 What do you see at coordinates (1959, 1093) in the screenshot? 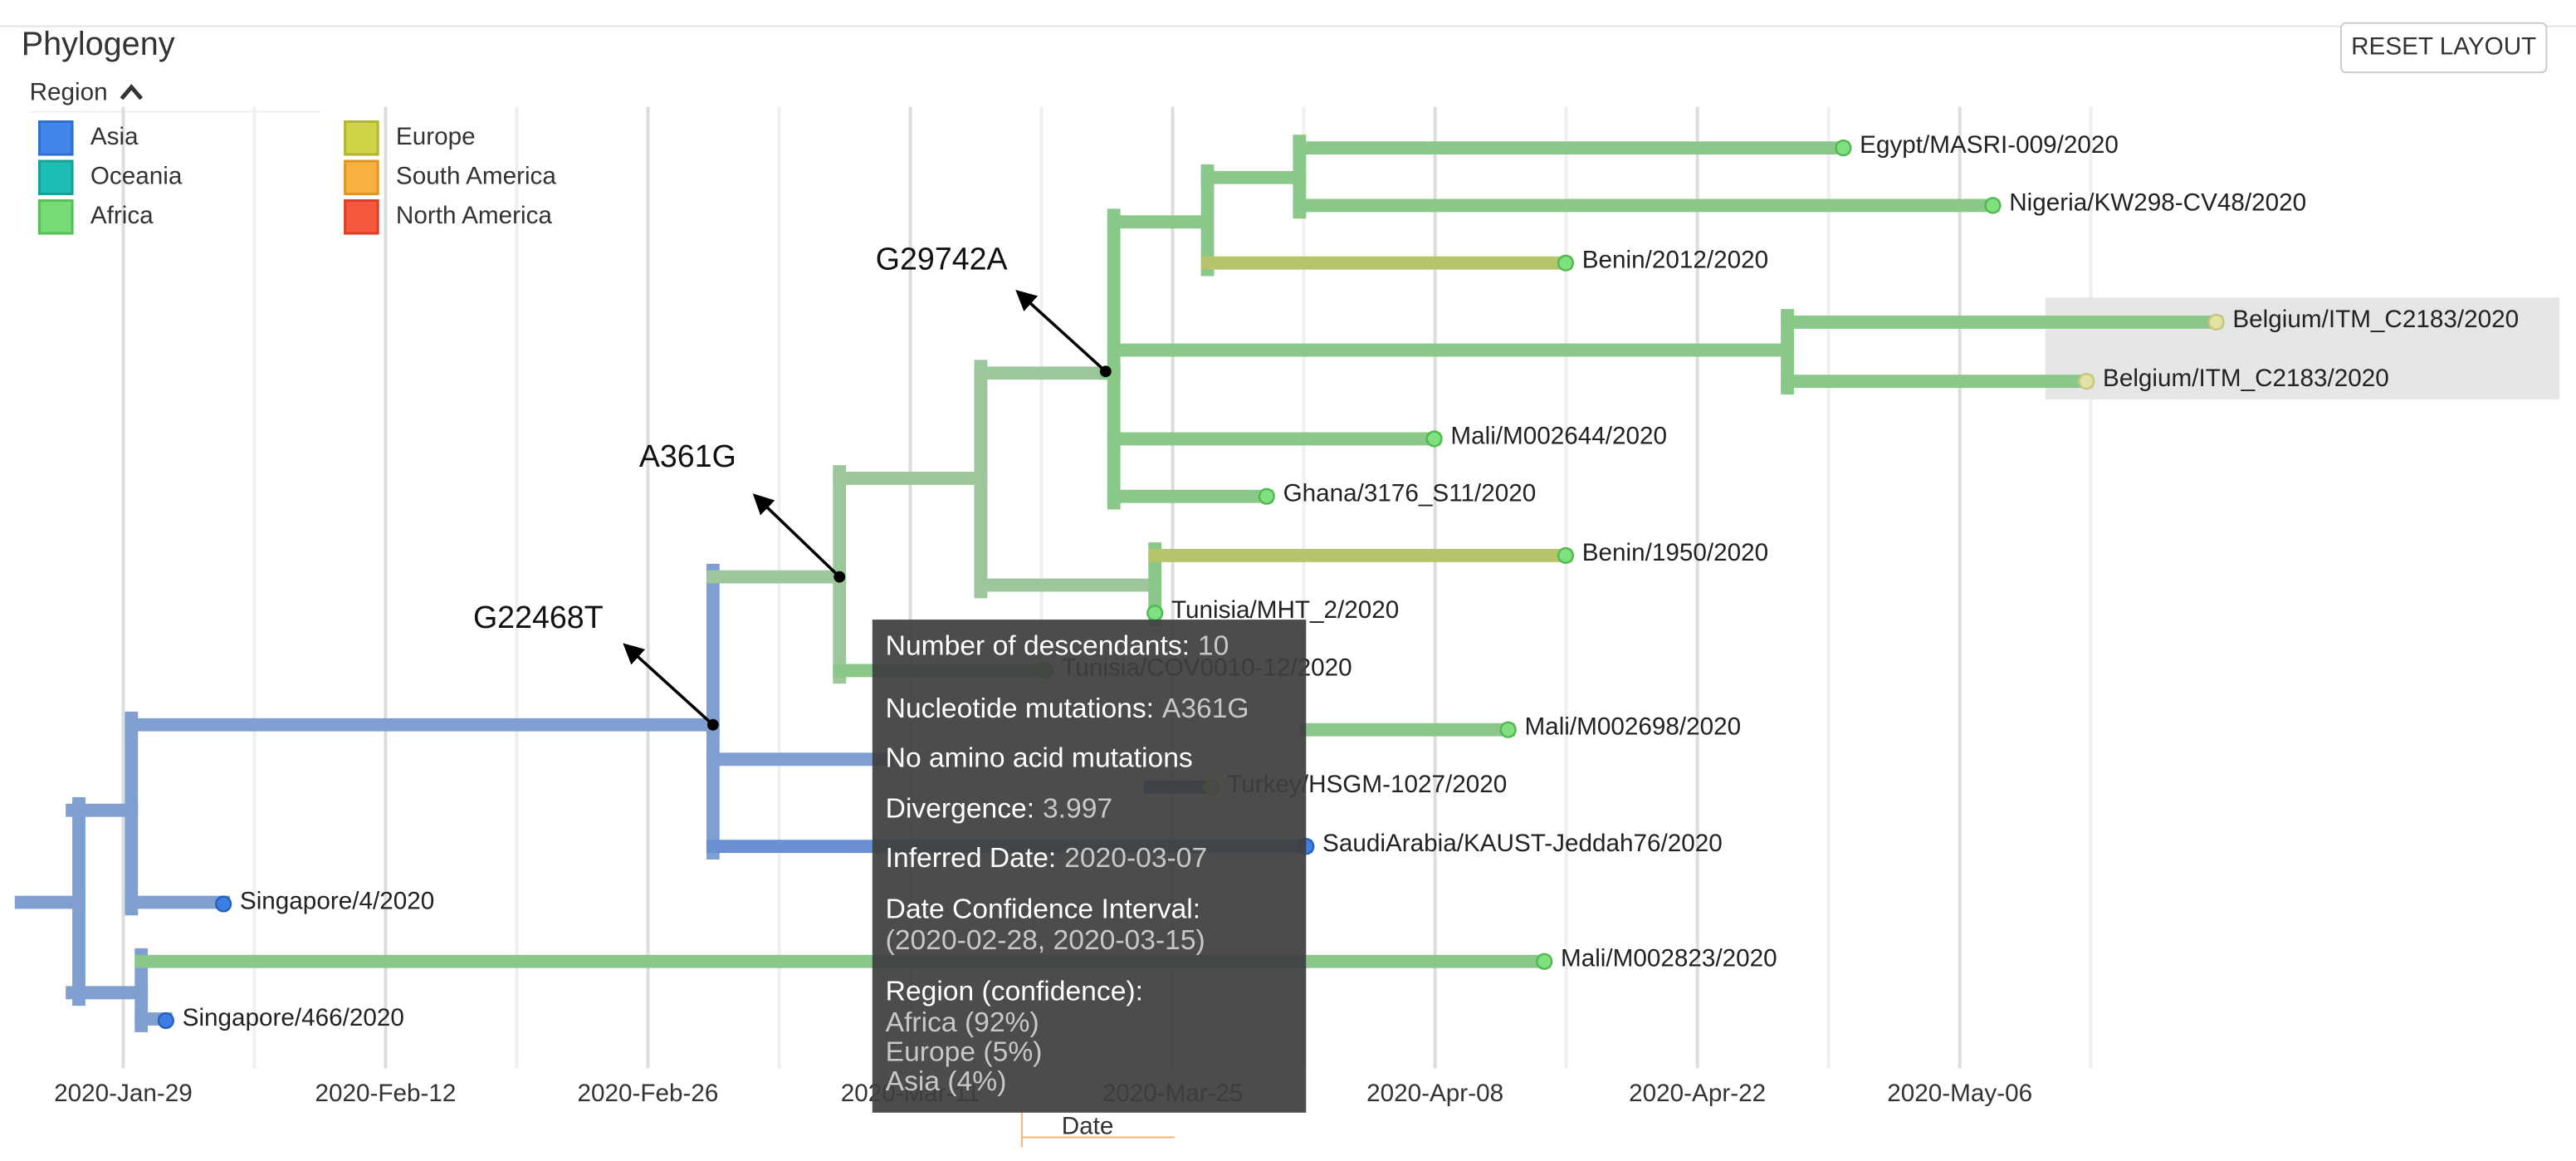
I see `x-tick-label: 2020-May-06` at bounding box center [1959, 1093].